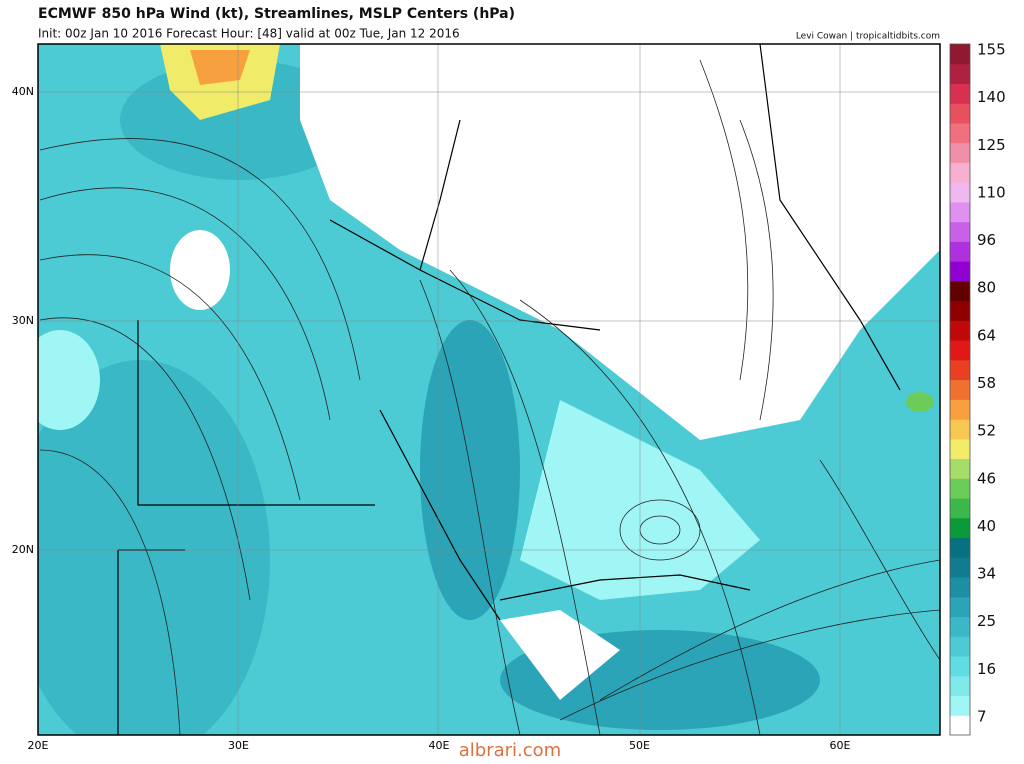 This screenshot has width=1024, height=764. I want to click on colorbar-label: 80, so click(986, 288).